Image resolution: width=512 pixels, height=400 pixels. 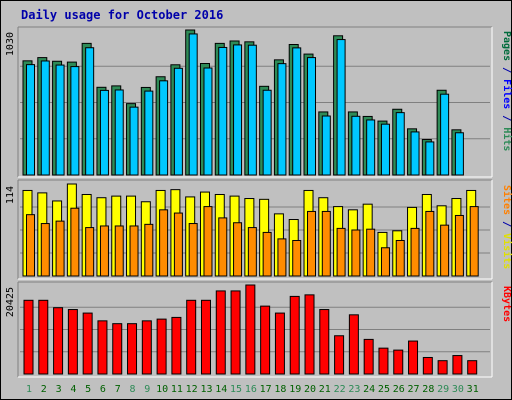 What do you see at coordinates (443, 389) in the screenshot?
I see `x-tick-label: 29` at bounding box center [443, 389].